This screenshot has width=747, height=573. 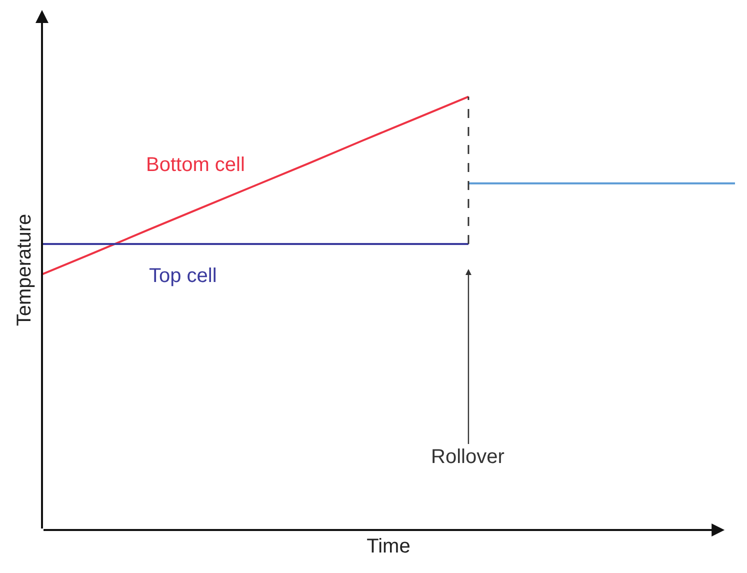 I want to click on series-label: Bottom cell, so click(x=195, y=165).